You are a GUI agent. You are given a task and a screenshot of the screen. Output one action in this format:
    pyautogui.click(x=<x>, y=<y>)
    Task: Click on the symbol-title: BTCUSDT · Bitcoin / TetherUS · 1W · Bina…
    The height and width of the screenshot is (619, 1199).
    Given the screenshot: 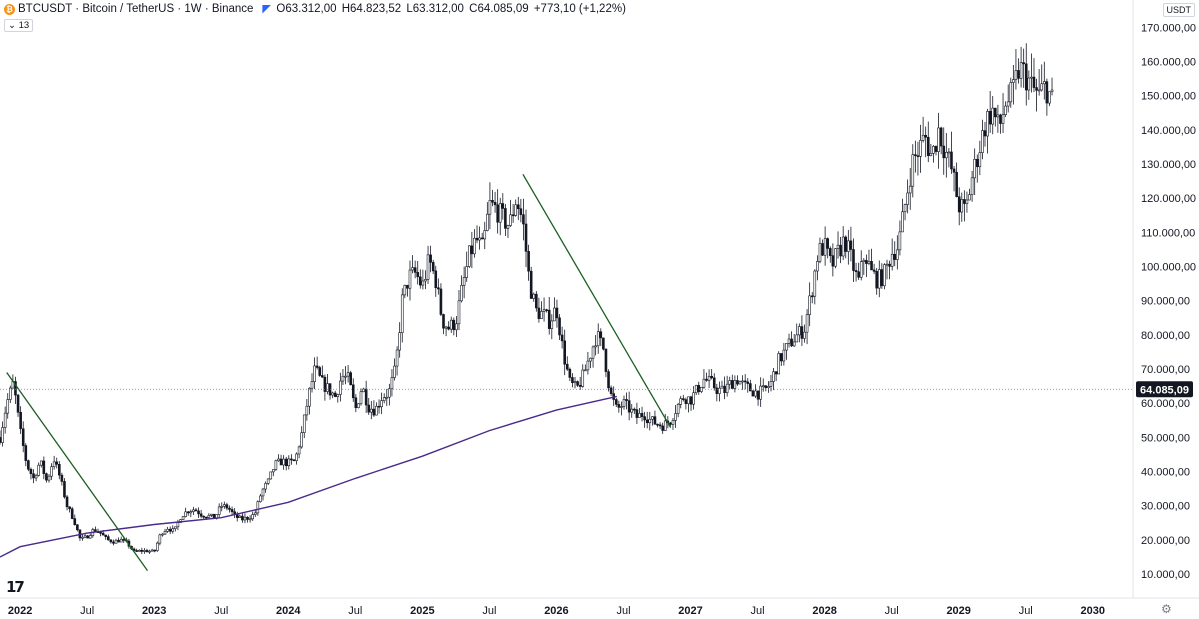 What is the action you would take?
    pyautogui.click(x=136, y=9)
    